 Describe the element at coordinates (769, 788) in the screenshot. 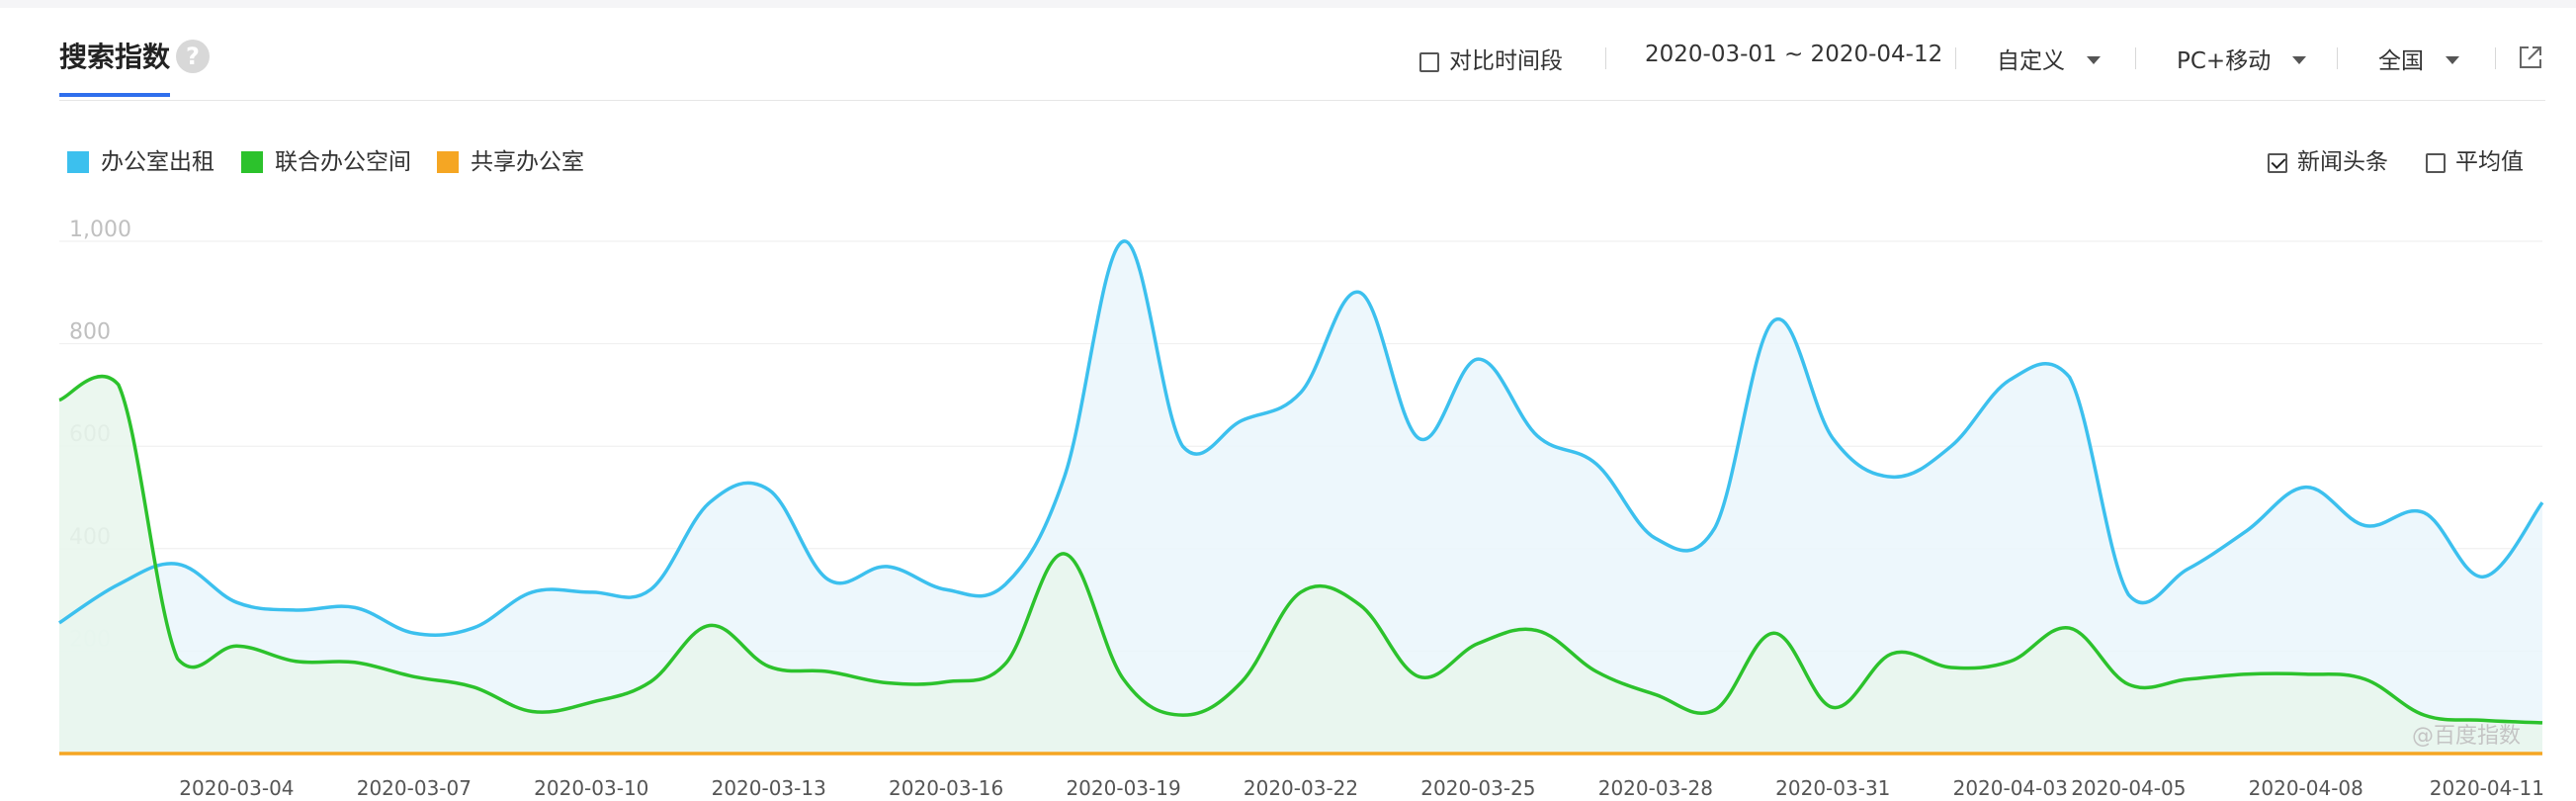

I see `x-tick-label: 2020-03-13` at that location.